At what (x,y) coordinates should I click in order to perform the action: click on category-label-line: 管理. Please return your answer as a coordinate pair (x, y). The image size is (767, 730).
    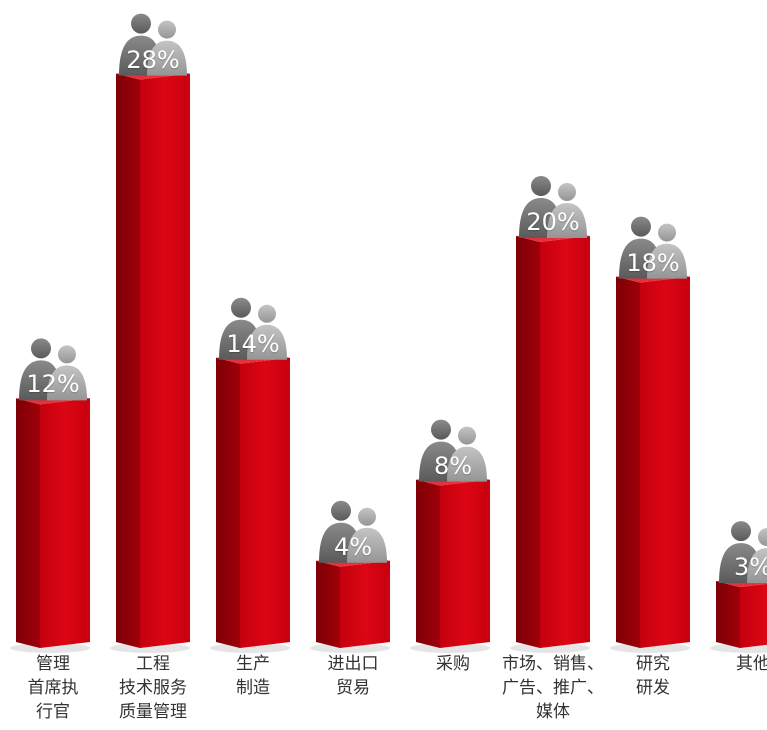
    Looking at the image, I should click on (53, 664).